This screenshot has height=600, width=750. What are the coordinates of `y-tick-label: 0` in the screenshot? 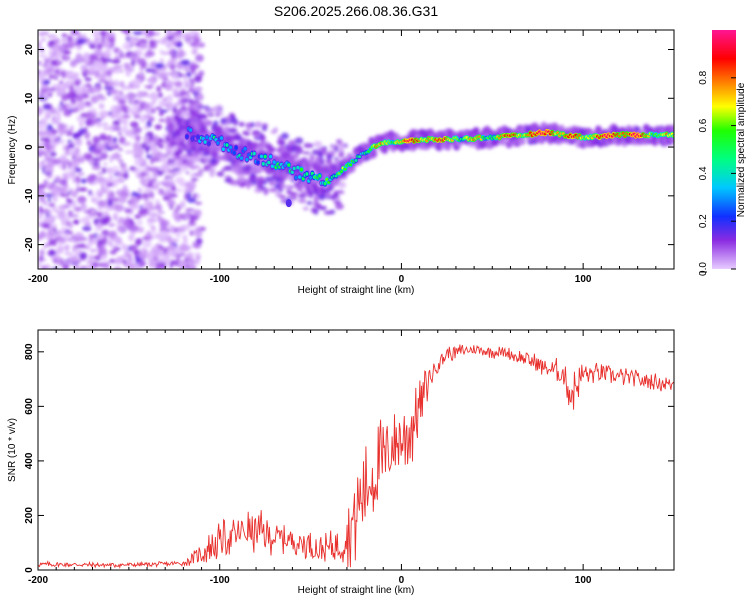 It's located at (29, 570).